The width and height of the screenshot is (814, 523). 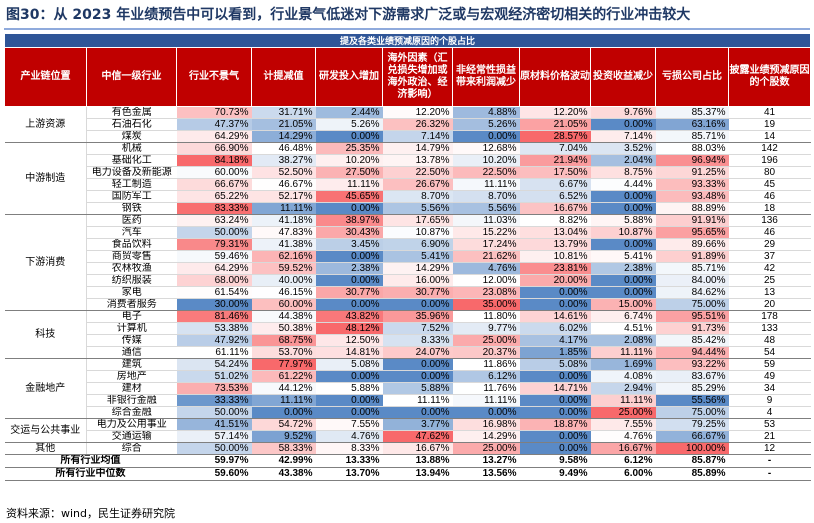 What do you see at coordinates (283, 316) in the screenshot?
I see `value-cell: 44.38%` at bounding box center [283, 316].